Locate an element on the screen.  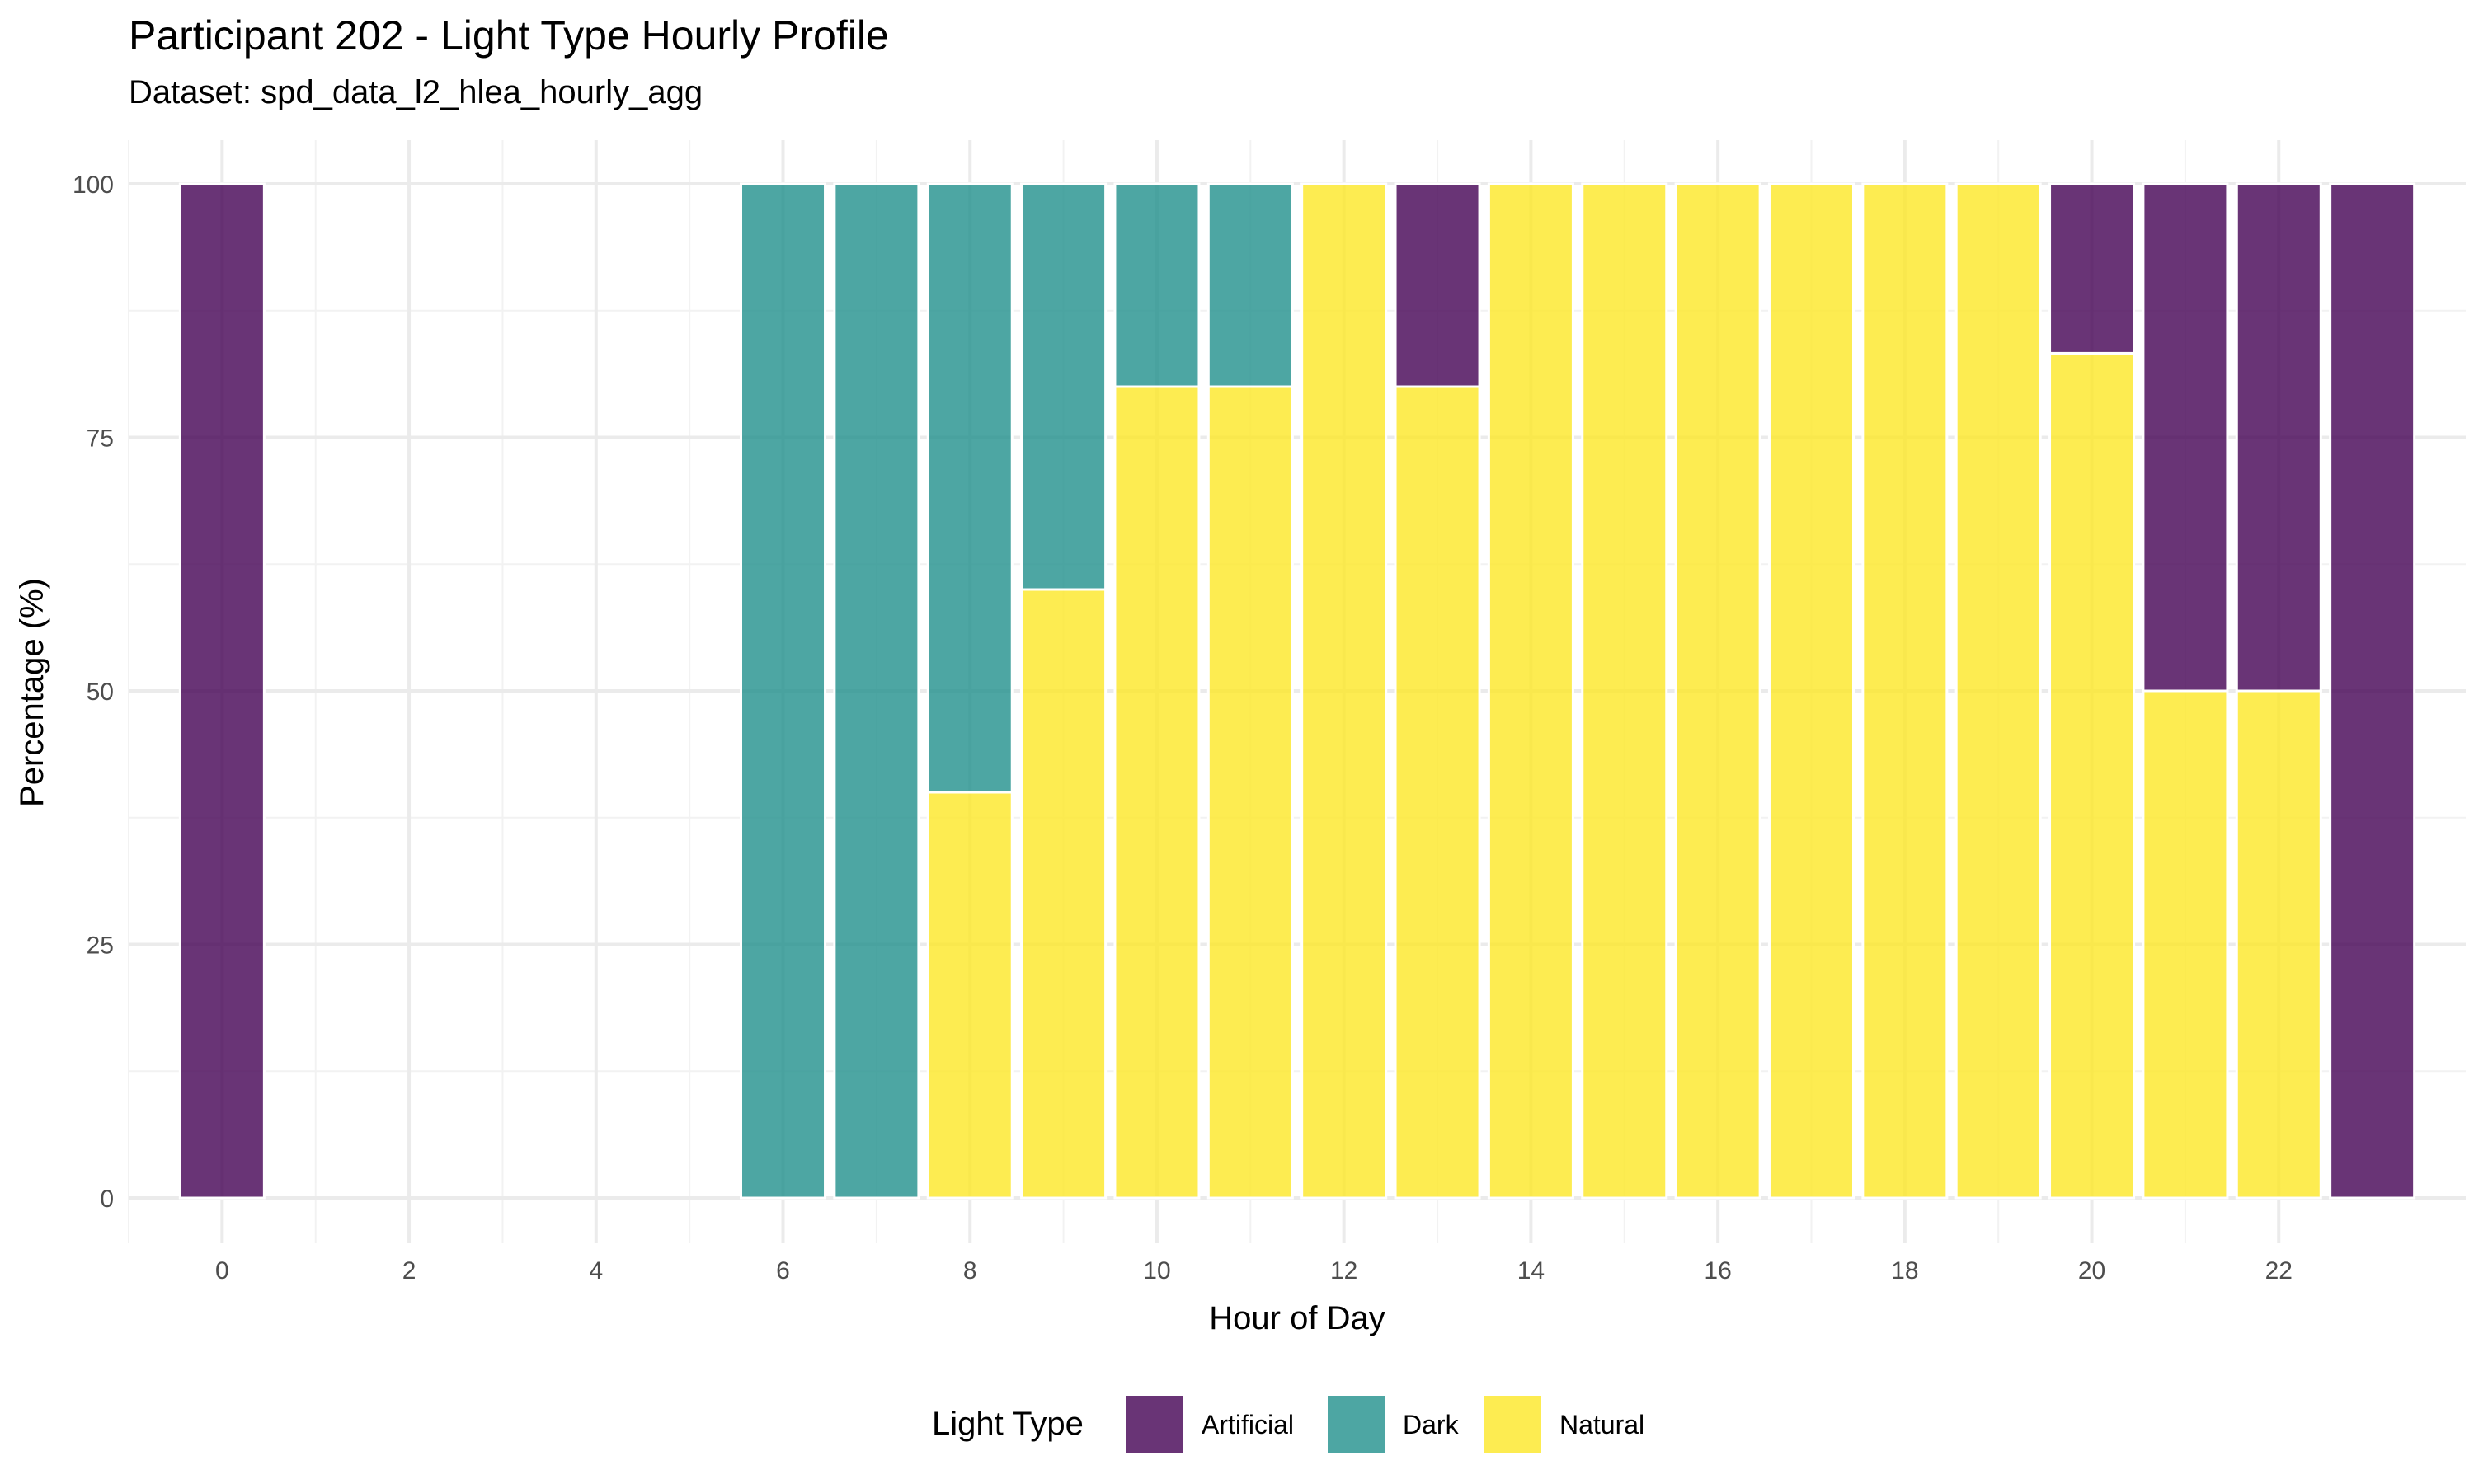
legend-label-dark: Dark is located at coordinates (1431, 1424).